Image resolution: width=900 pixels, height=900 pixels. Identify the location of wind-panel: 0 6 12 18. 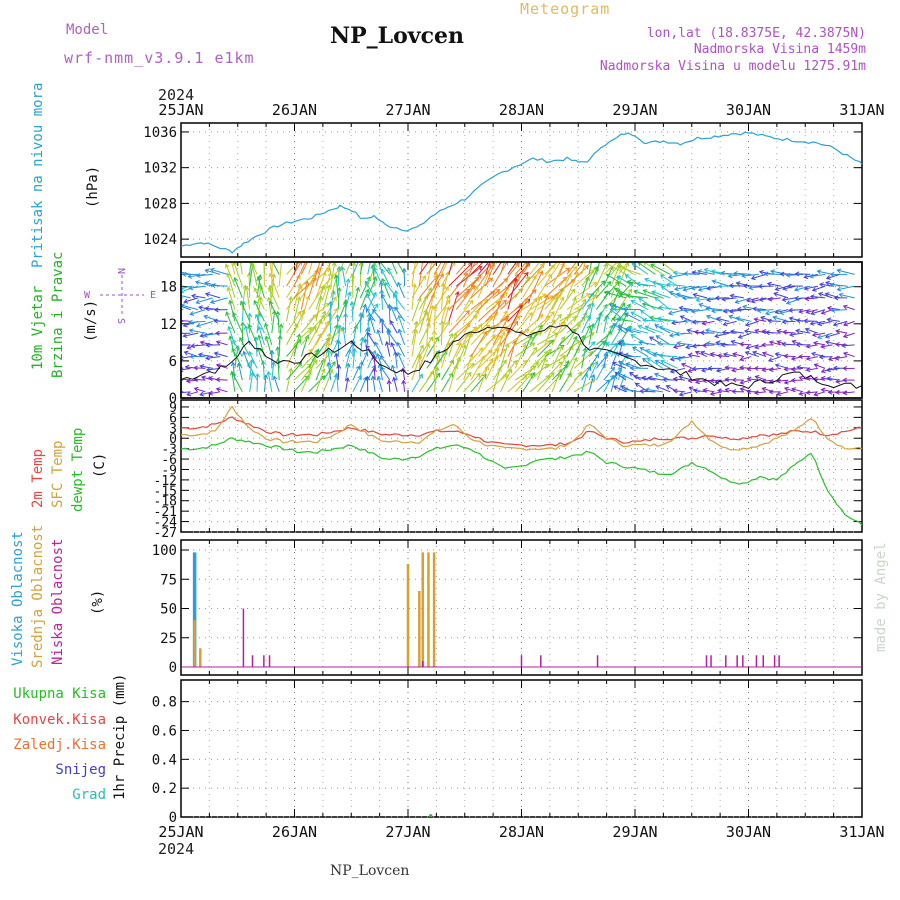
(511, 328).